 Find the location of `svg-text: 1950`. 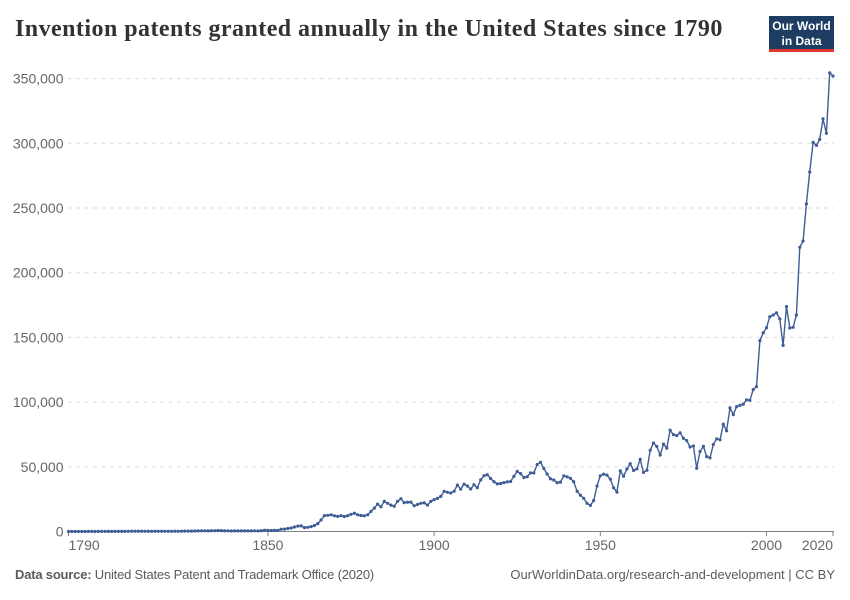

svg-text: 1950 is located at coordinates (600, 545).